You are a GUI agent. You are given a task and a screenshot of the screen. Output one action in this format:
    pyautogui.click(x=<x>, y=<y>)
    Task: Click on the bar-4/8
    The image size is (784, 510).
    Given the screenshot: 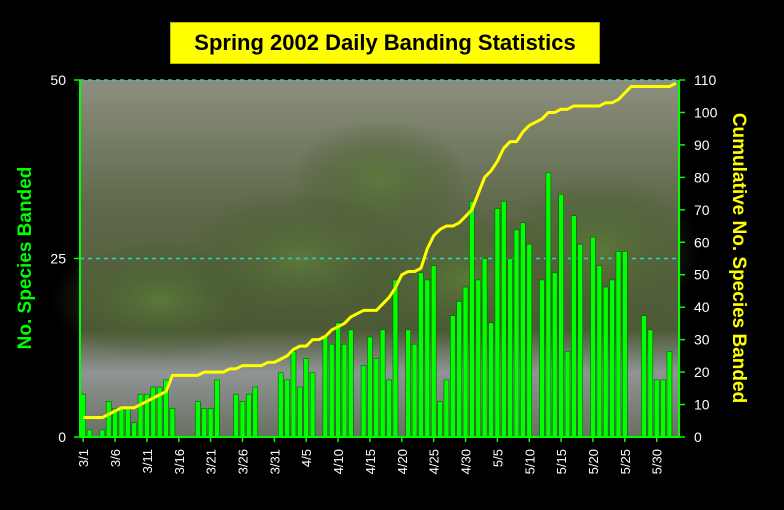 What is the action you would take?
    pyautogui.click(x=325, y=387)
    